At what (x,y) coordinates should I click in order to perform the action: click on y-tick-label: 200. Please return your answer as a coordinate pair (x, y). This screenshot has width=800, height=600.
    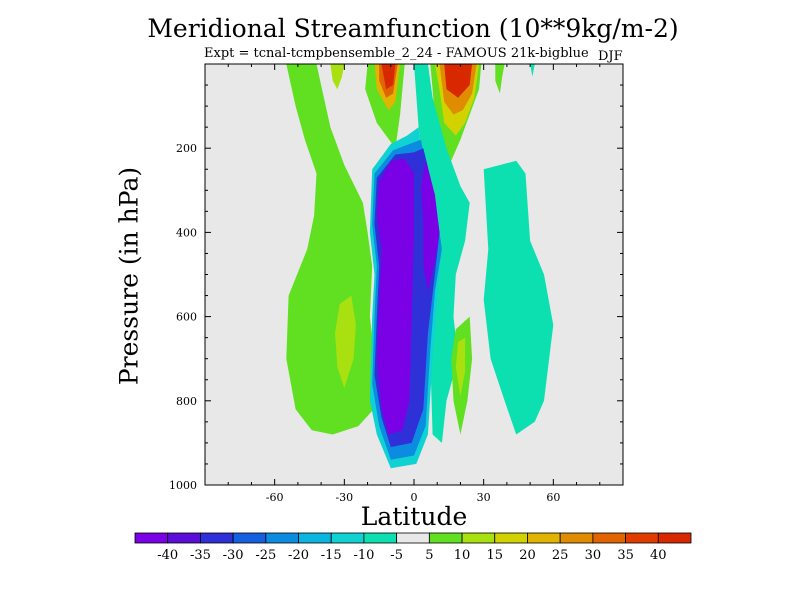
    Looking at the image, I should click on (186, 148).